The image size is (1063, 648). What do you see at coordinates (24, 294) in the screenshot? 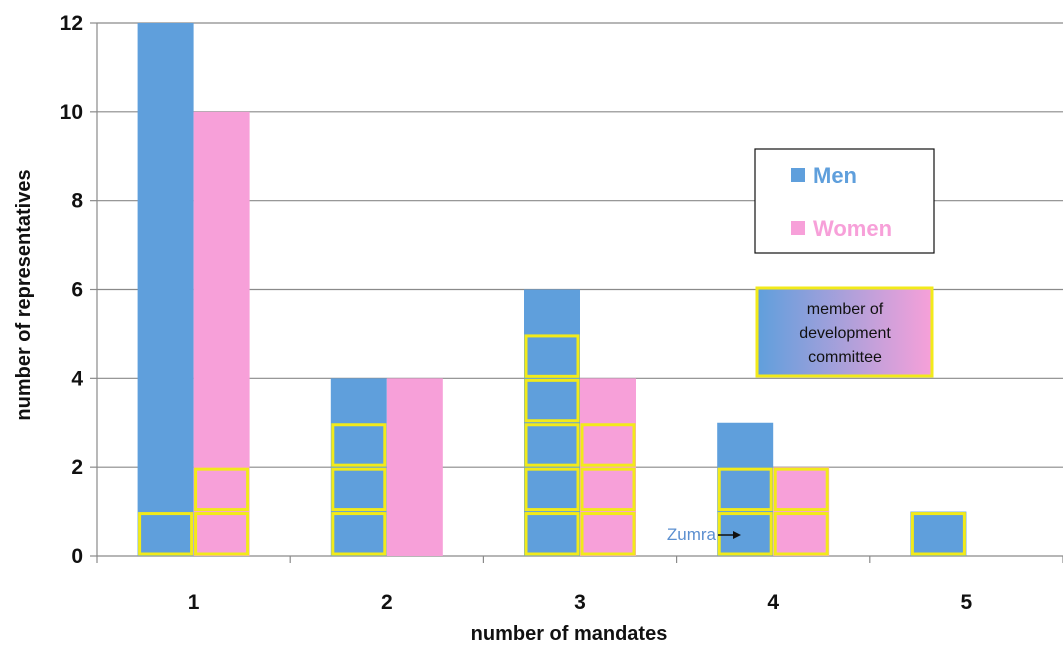
I see `y-axis-title: number of representatives` at bounding box center [24, 294].